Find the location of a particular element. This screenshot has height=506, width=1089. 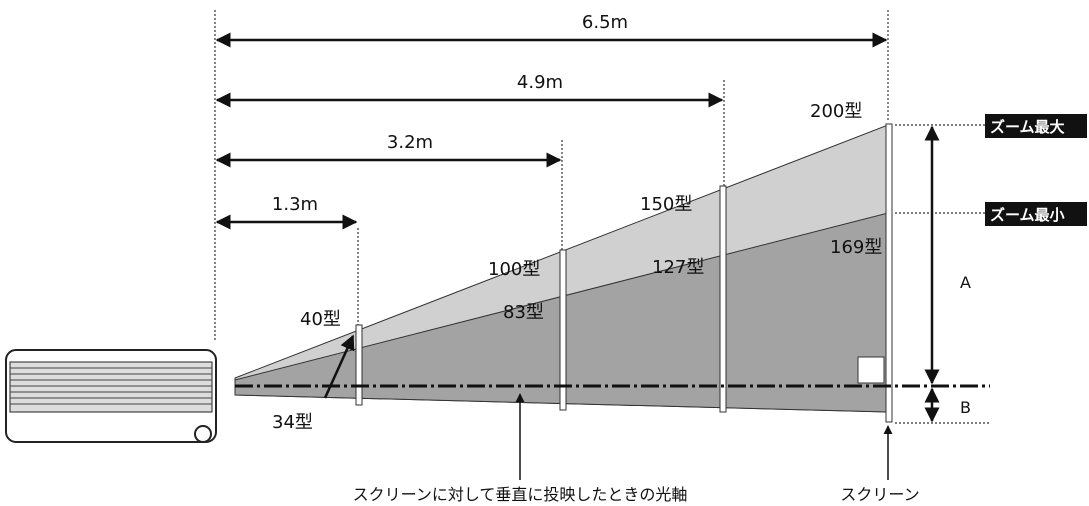

distance-label: 1.3m is located at coordinates (295, 204).